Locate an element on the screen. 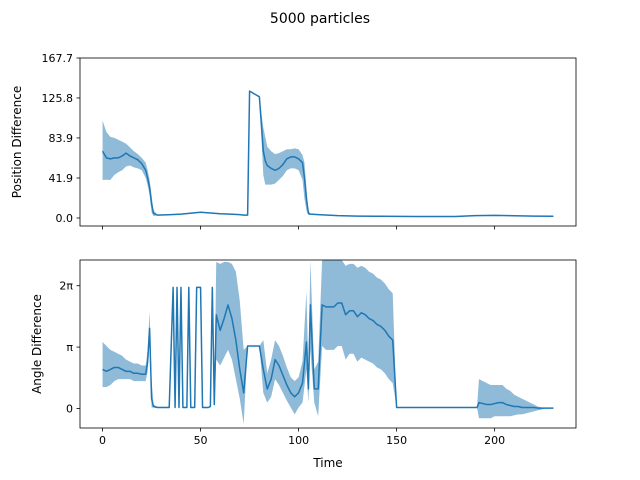 The image size is (640, 480). y-tick-label: 0 is located at coordinates (69, 408).